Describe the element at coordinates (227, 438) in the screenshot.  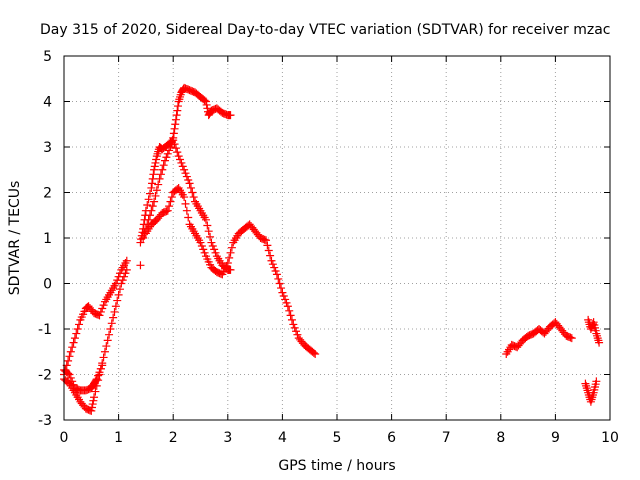
I see `x-tick-label: 3` at that location.